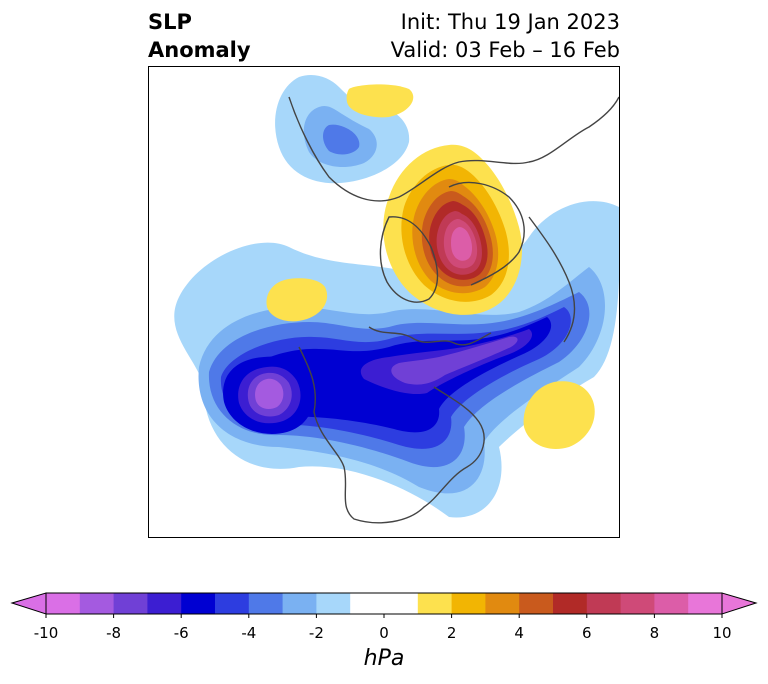 The width and height of the screenshot is (768, 684). I want to click on valid-range: Valid: 03 Feb – 16 Feb, so click(505, 50).